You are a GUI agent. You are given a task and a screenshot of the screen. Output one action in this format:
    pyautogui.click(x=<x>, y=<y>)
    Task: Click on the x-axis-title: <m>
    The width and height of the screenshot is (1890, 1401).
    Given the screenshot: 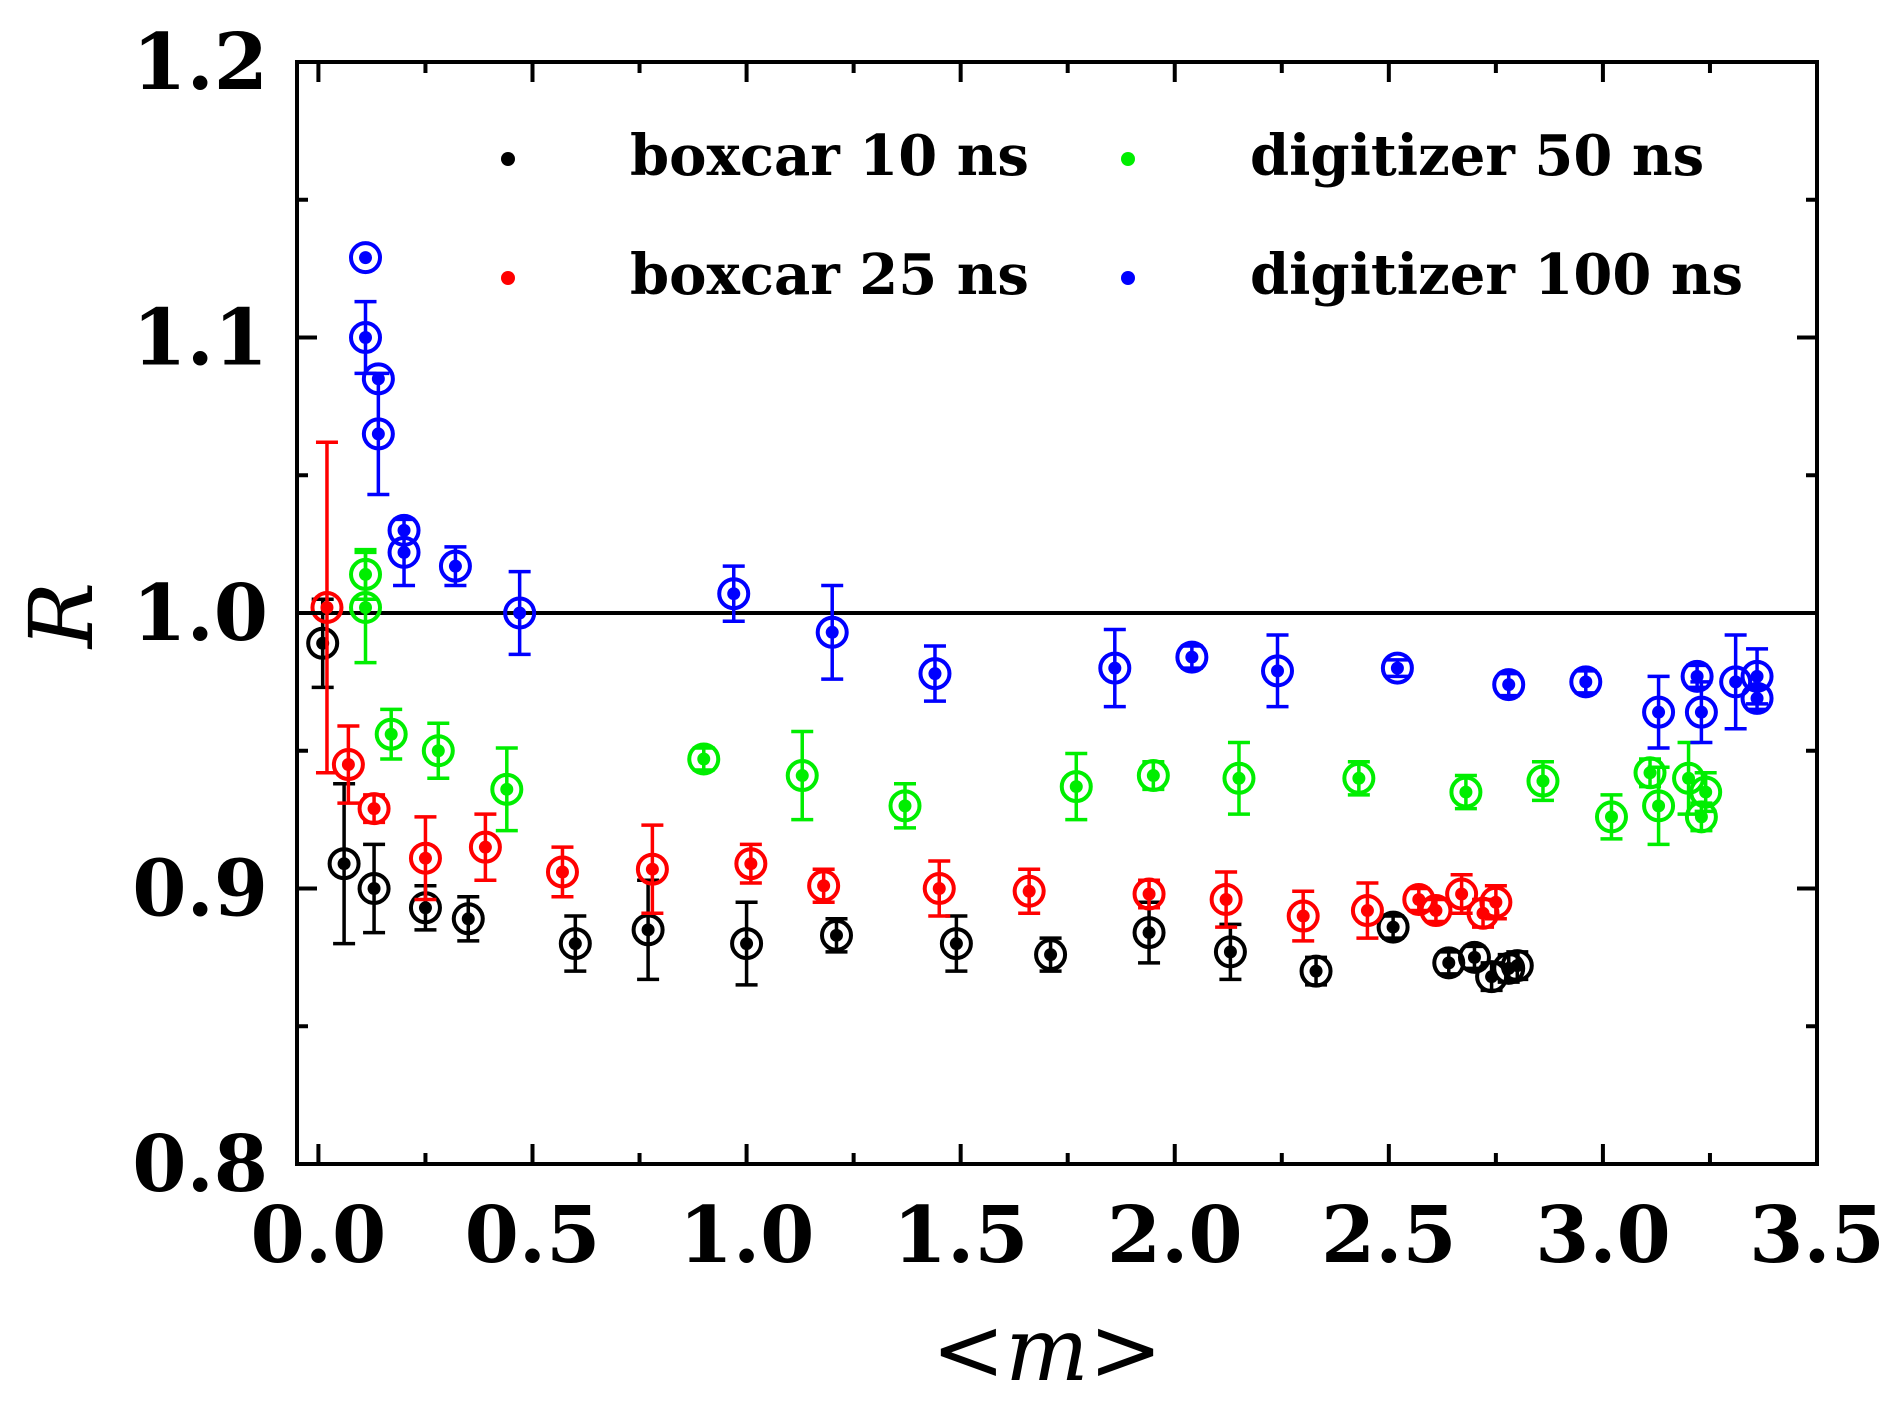 What is the action you would take?
    pyautogui.click(x=1047, y=1349)
    